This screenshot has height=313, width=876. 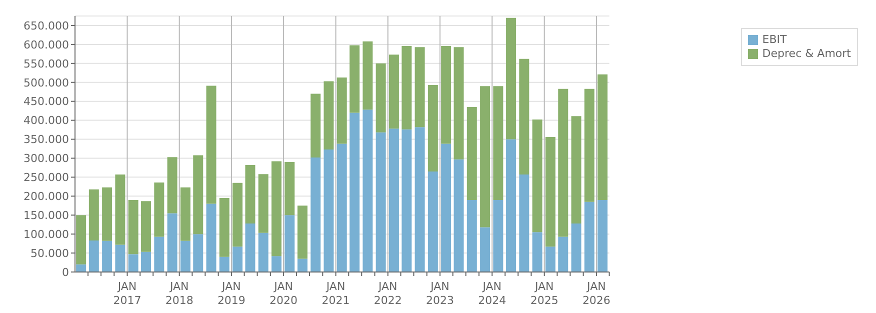 What do you see at coordinates (46, 139) in the screenshot?
I see `y-tick-label: 350.000` at bounding box center [46, 139].